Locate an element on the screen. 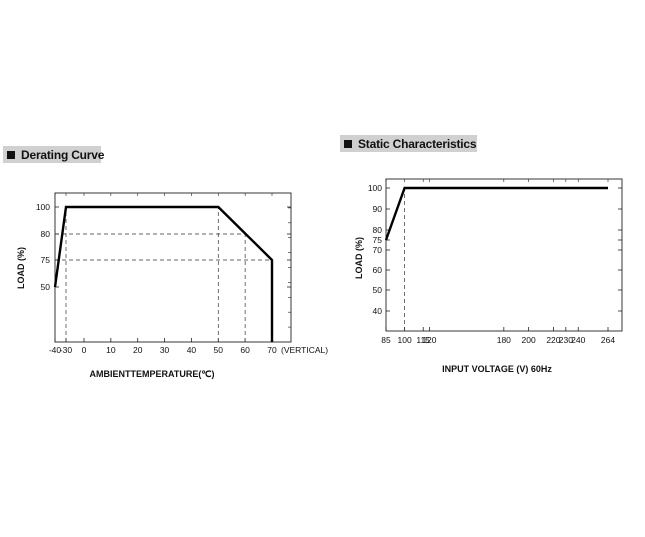 This screenshot has height=537, width=645. x-tick-label: 70 is located at coordinates (272, 350).